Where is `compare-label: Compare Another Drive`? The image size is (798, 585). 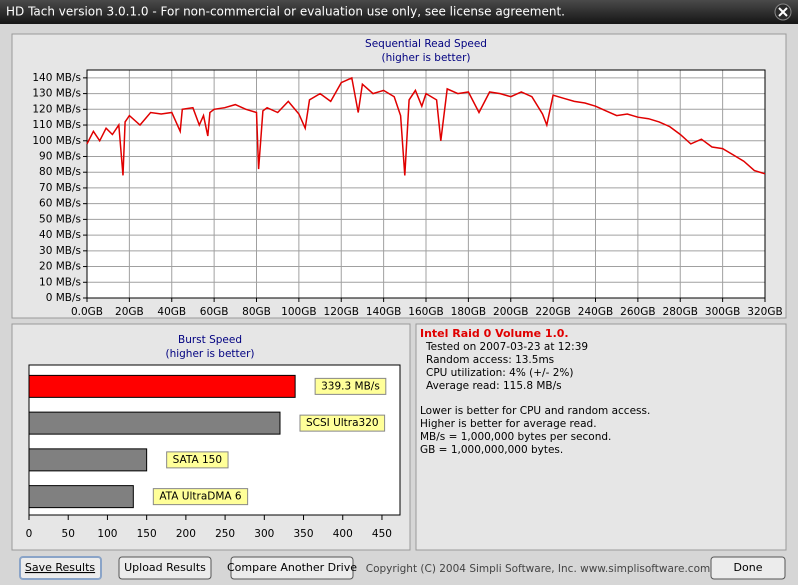 compare-label: Compare Another Drive is located at coordinates (292, 567).